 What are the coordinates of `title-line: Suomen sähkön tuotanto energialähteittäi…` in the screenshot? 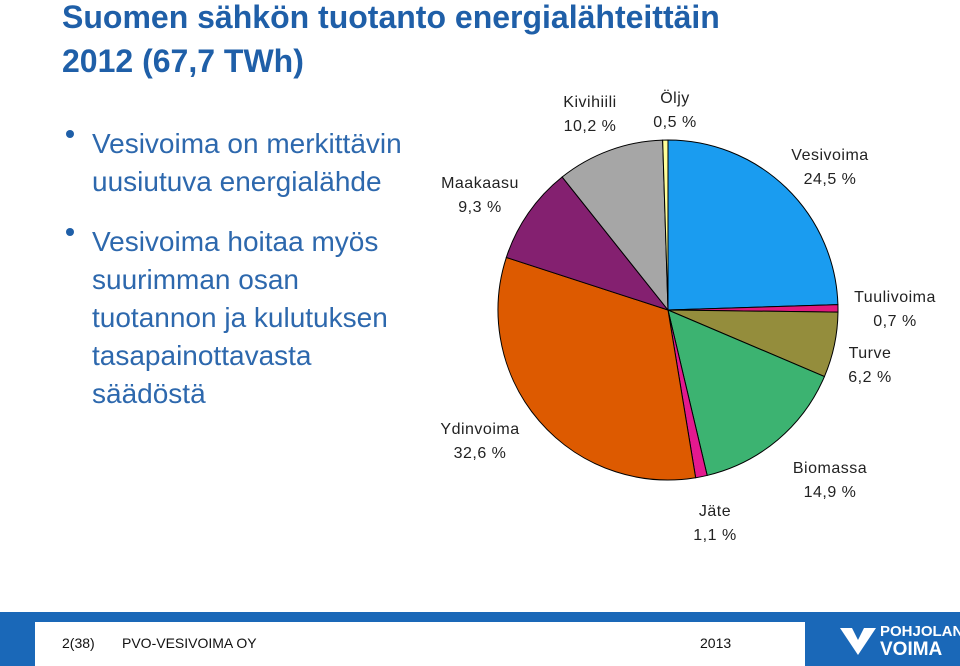 It's located at (391, 17).